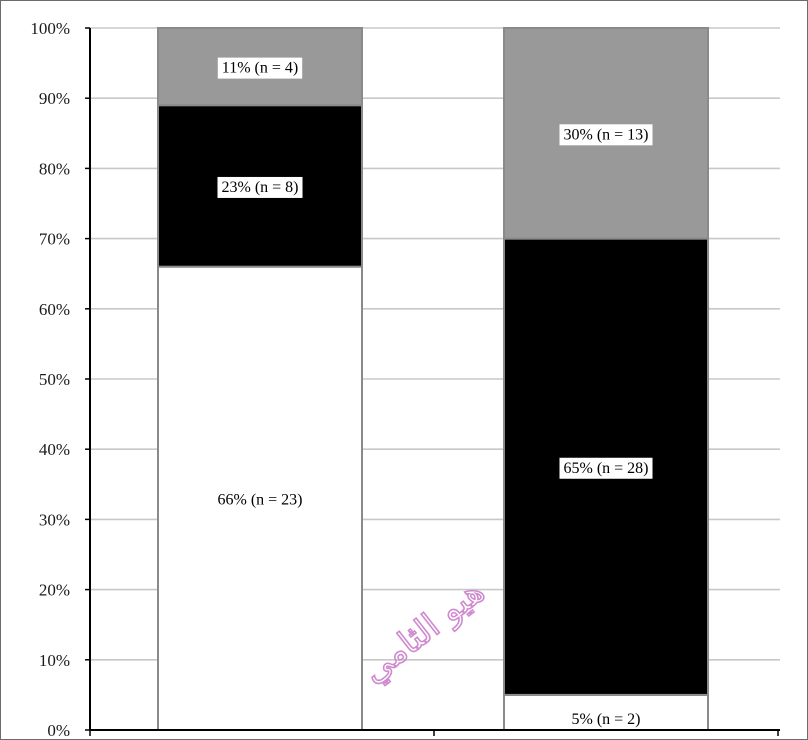  I want to click on y-tick-label: 30%, so click(54, 519).